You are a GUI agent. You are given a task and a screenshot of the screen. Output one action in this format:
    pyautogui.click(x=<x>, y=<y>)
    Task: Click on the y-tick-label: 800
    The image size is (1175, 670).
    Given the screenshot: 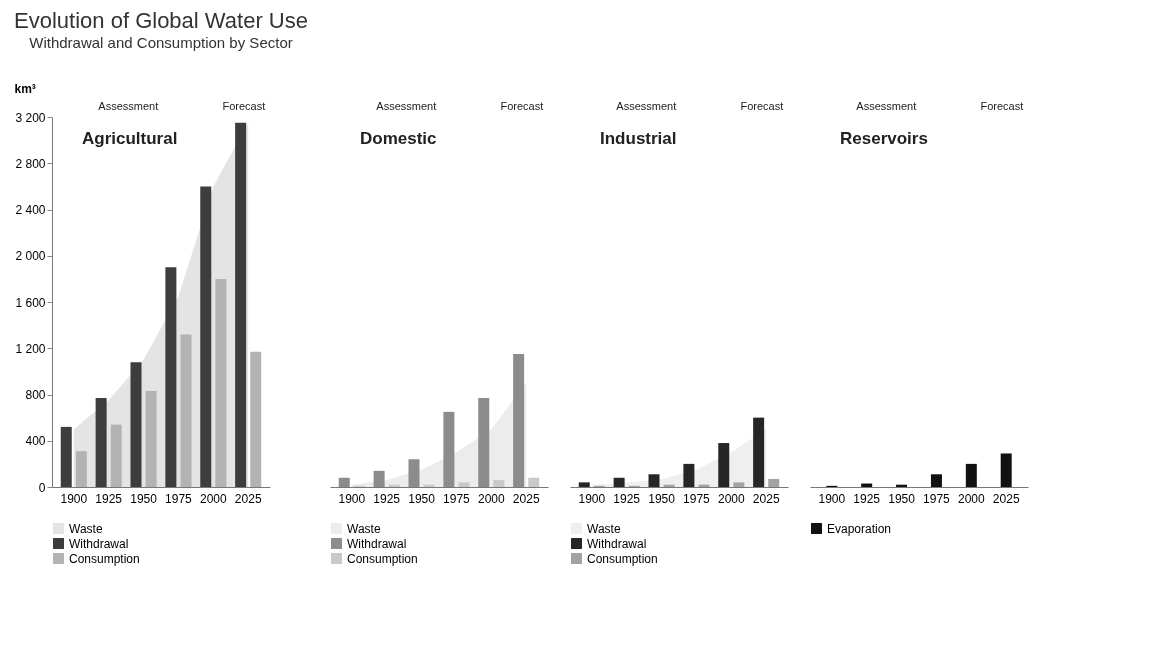 What is the action you would take?
    pyautogui.click(x=35, y=395)
    